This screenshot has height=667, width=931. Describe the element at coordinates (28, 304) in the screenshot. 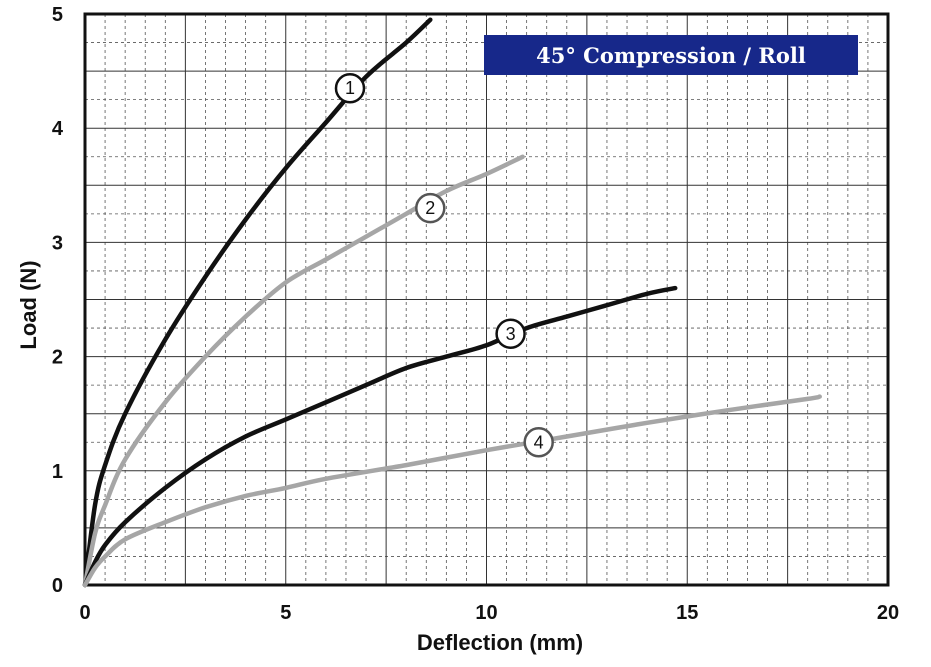

I see `y-axis-label: Load (N)` at that location.